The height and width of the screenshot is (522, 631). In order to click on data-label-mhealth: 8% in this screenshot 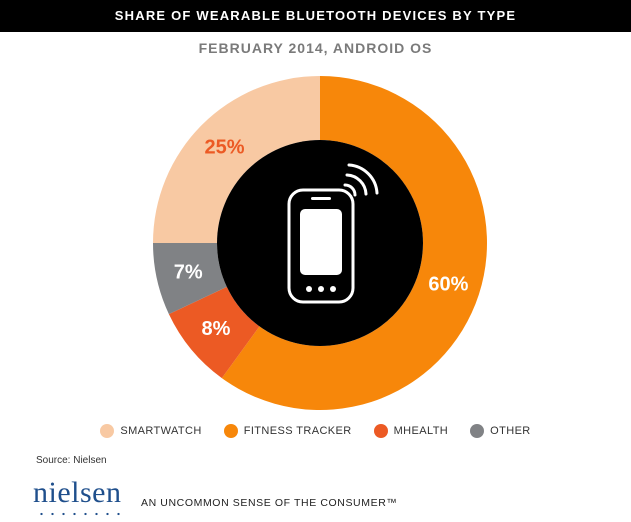, I will do `click(216, 329)`.